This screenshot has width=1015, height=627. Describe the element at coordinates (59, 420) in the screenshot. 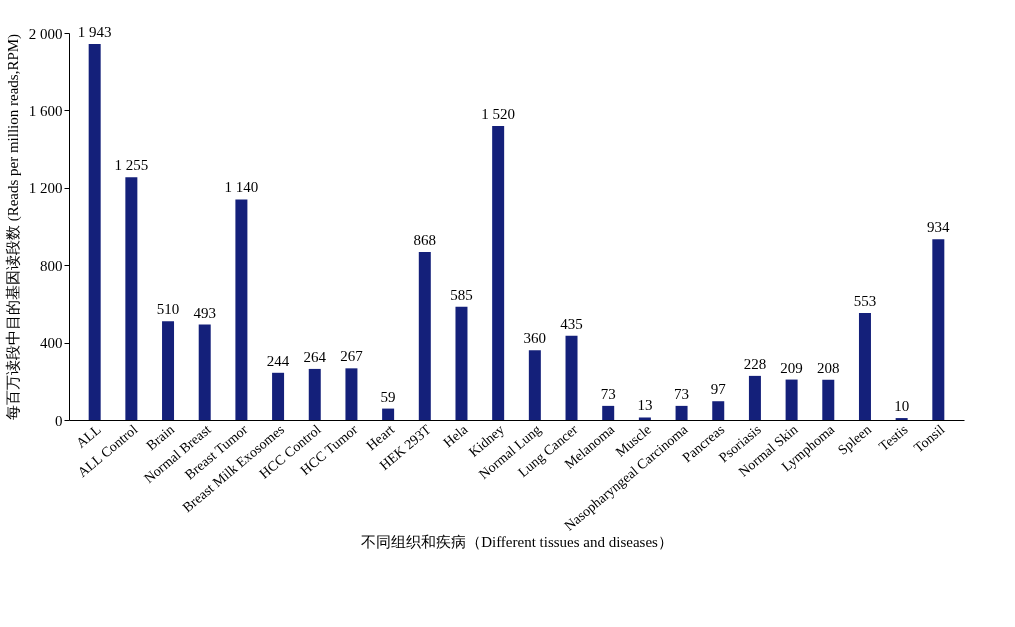

I see `y-tick-label: 0` at that location.